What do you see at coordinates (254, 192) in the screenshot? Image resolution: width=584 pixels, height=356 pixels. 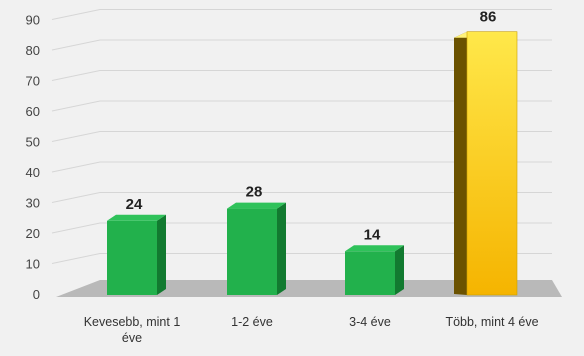 I see `data-label: 28` at bounding box center [254, 192].